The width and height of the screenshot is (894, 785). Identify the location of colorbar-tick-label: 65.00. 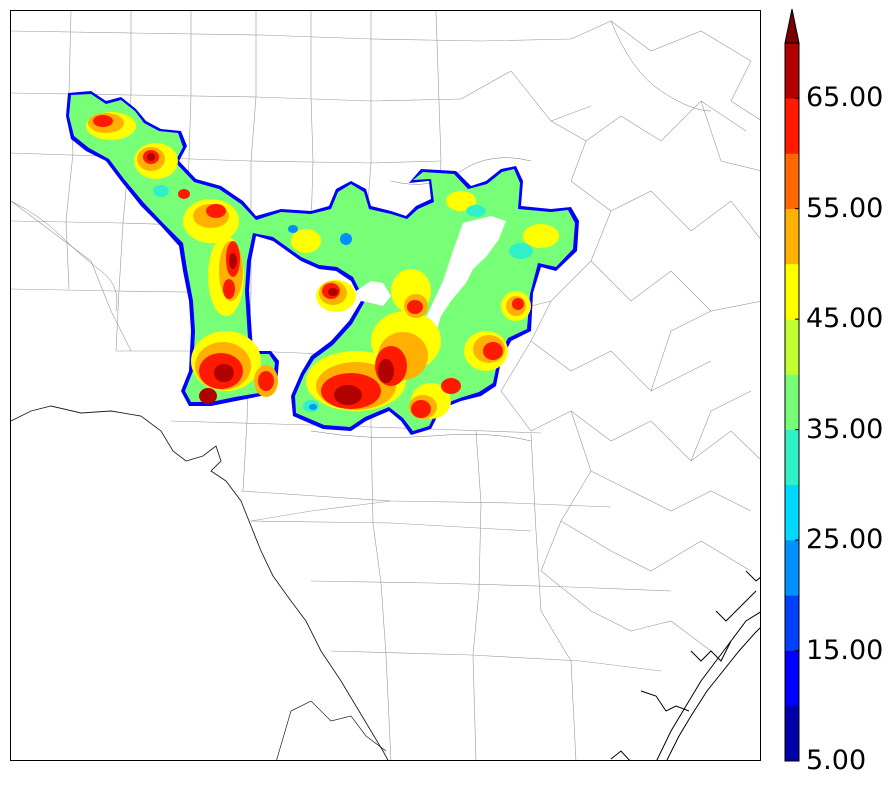
(845, 98).